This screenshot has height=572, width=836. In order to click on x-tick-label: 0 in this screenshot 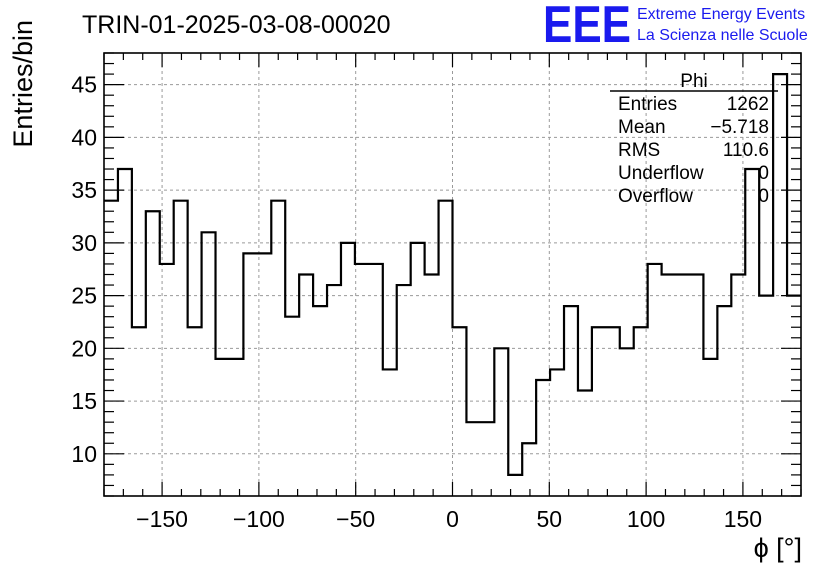, I will do `click(452, 519)`.